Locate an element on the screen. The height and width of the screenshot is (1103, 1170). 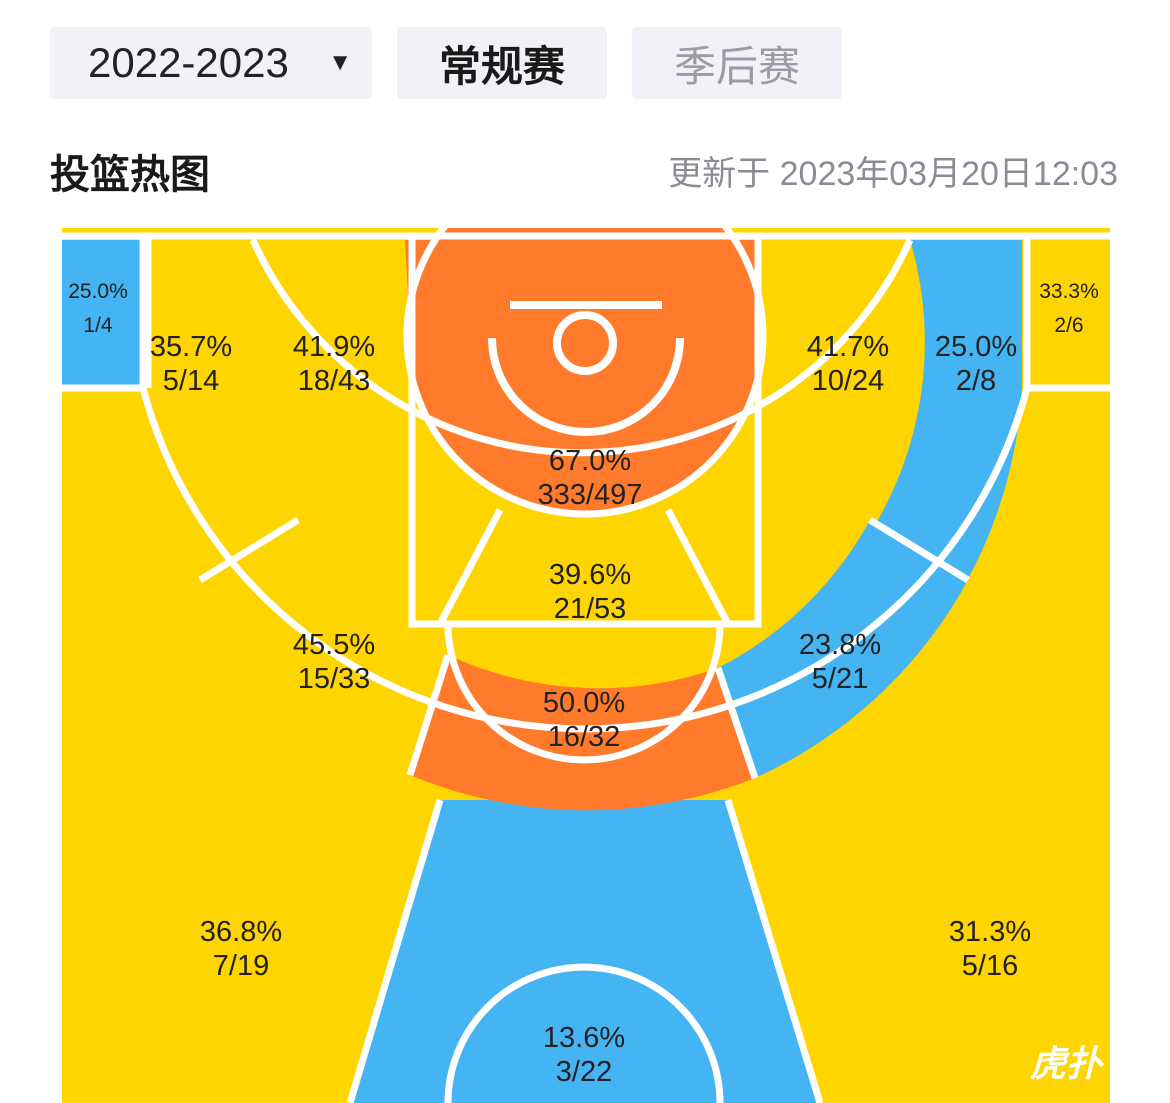
right-three-wing-pct: 31.3% is located at coordinates (990, 932).